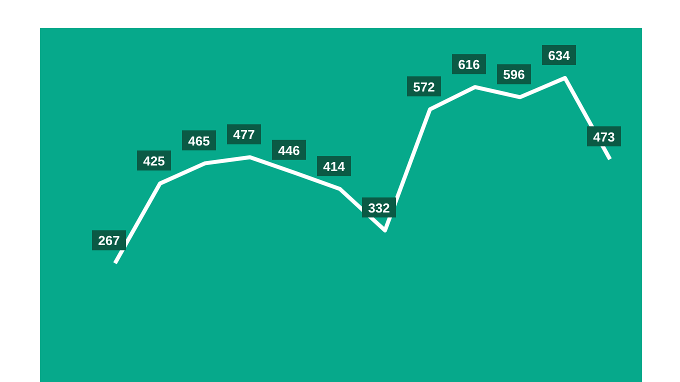  What do you see at coordinates (334, 166) in the screenshot?
I see `data-label: 414` at bounding box center [334, 166].